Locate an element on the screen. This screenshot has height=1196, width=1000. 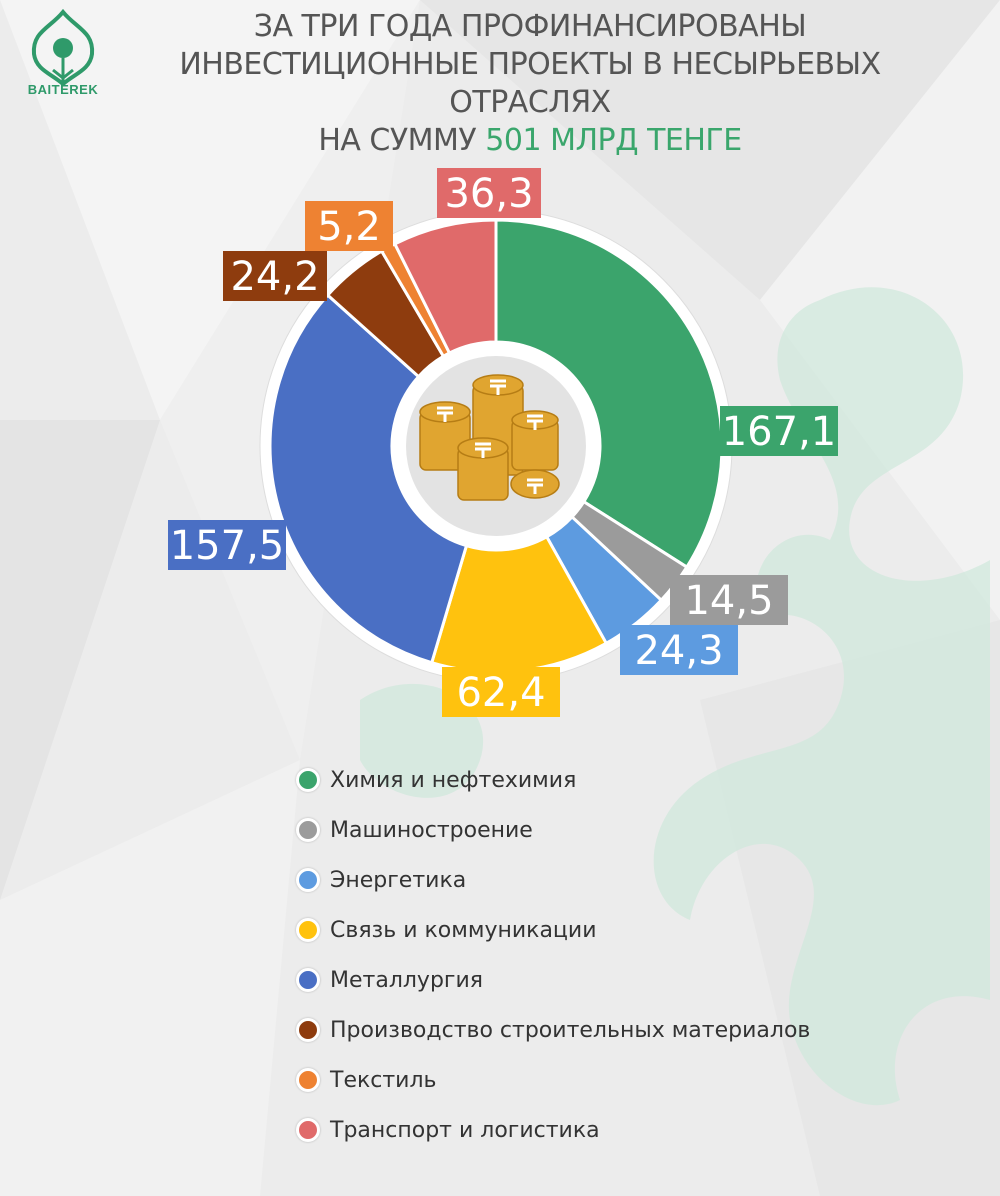
value-label-box: 5,2 is located at coordinates (349, 226).